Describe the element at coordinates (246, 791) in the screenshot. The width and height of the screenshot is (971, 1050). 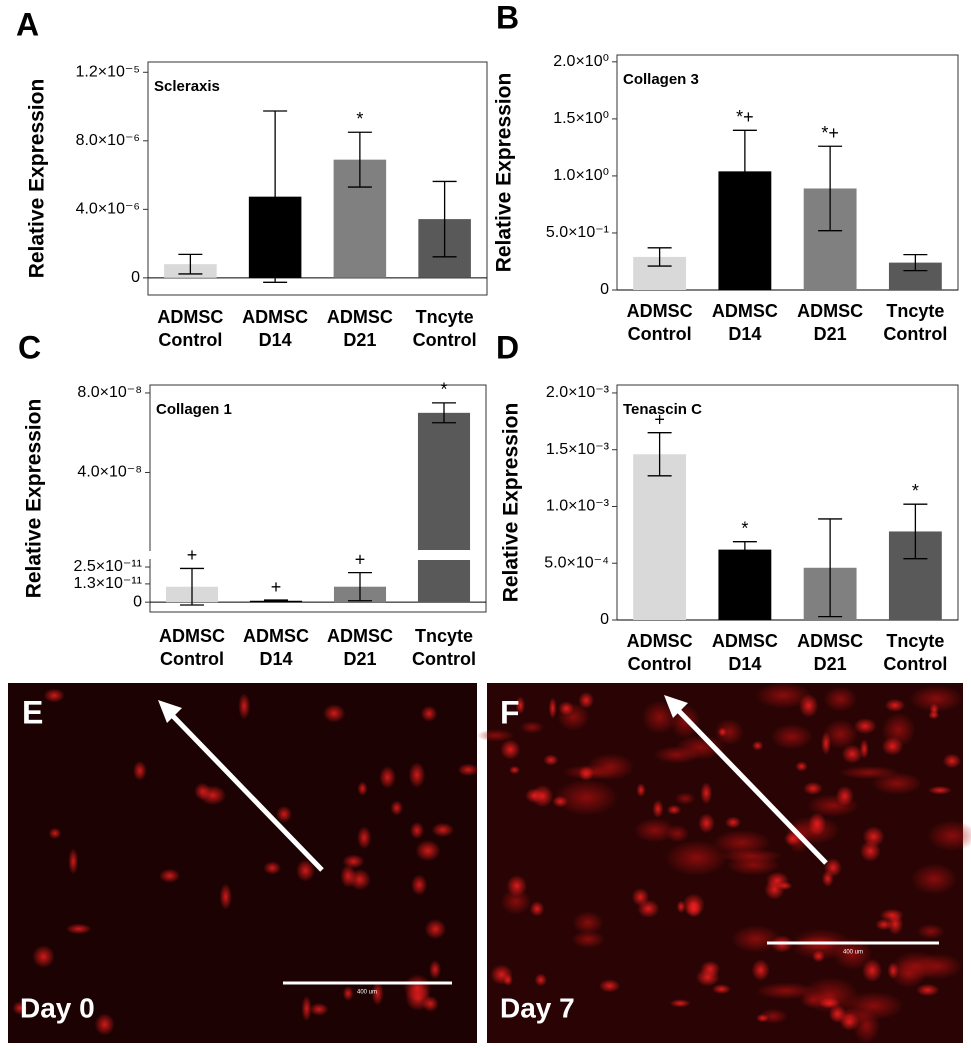
I see `arrow` at that location.